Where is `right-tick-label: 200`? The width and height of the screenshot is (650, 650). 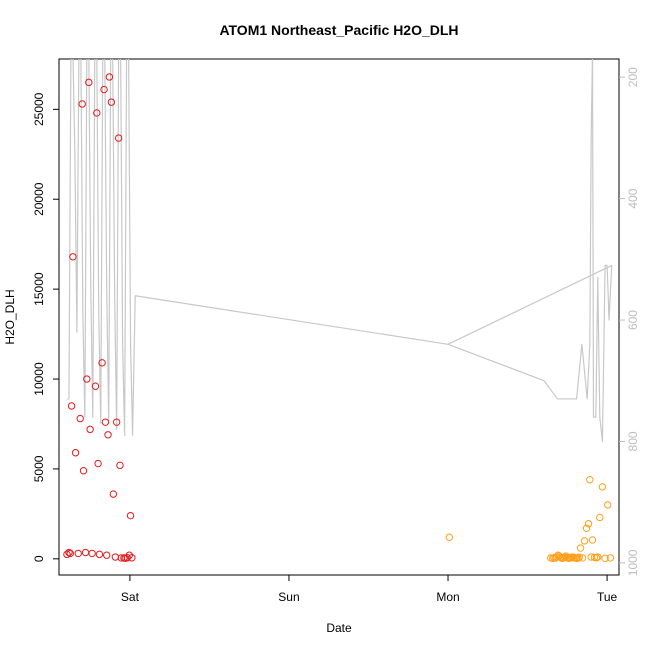 right-tick-label: 200 is located at coordinates (633, 77).